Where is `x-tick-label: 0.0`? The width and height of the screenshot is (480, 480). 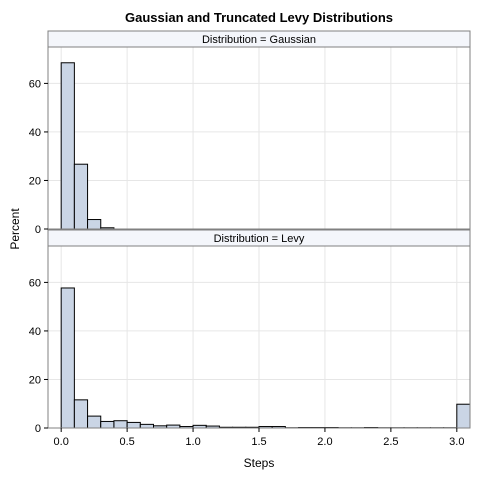 x-tick-label: 0.0 is located at coordinates (61, 442).